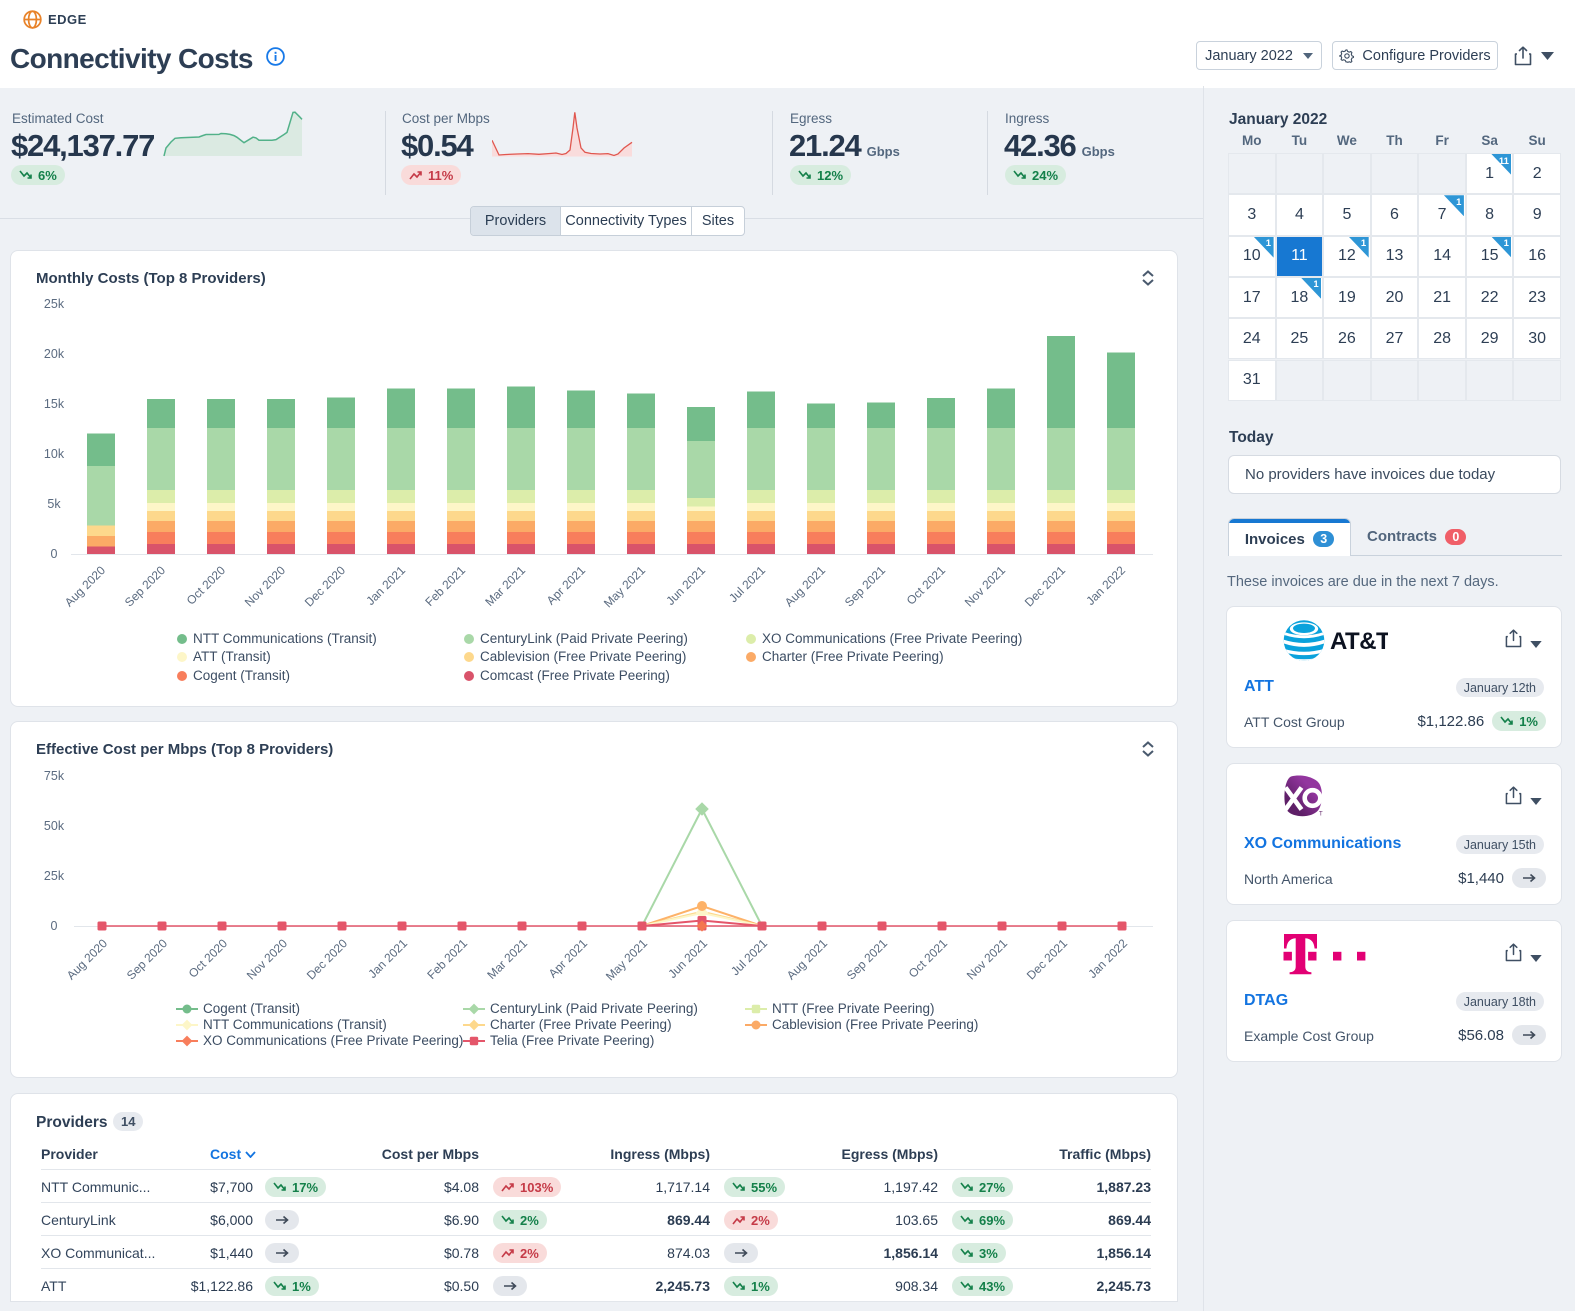 This screenshot has width=1575, height=1311. What do you see at coordinates (54, 504) in the screenshot?
I see `svg-text: 5k` at bounding box center [54, 504].